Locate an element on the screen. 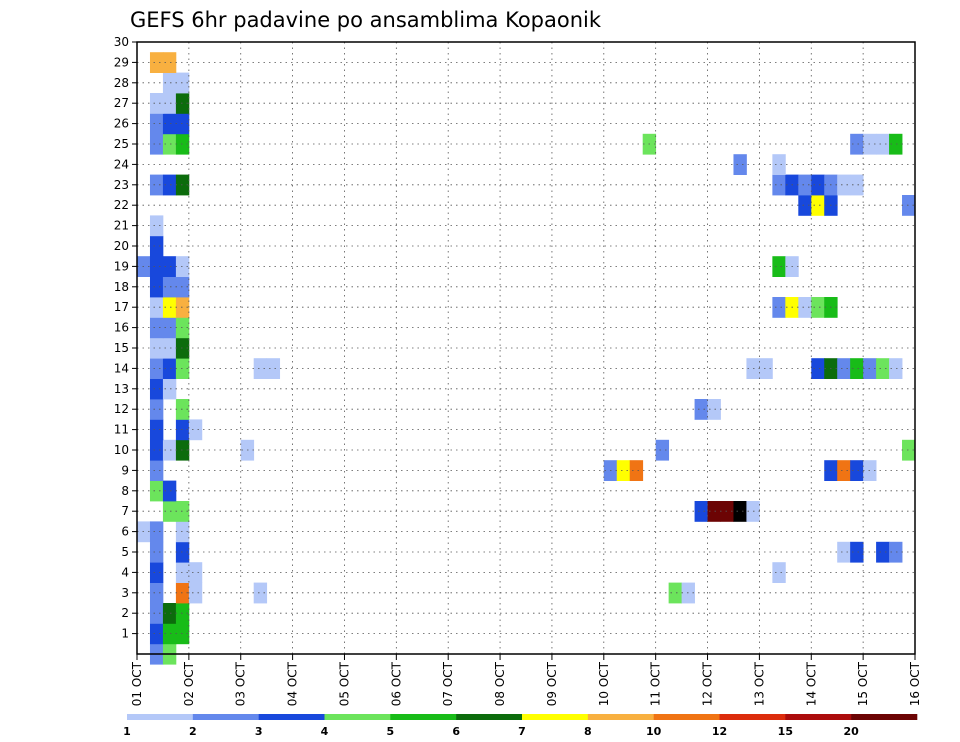  legend-label: 3 is located at coordinates (259, 731).